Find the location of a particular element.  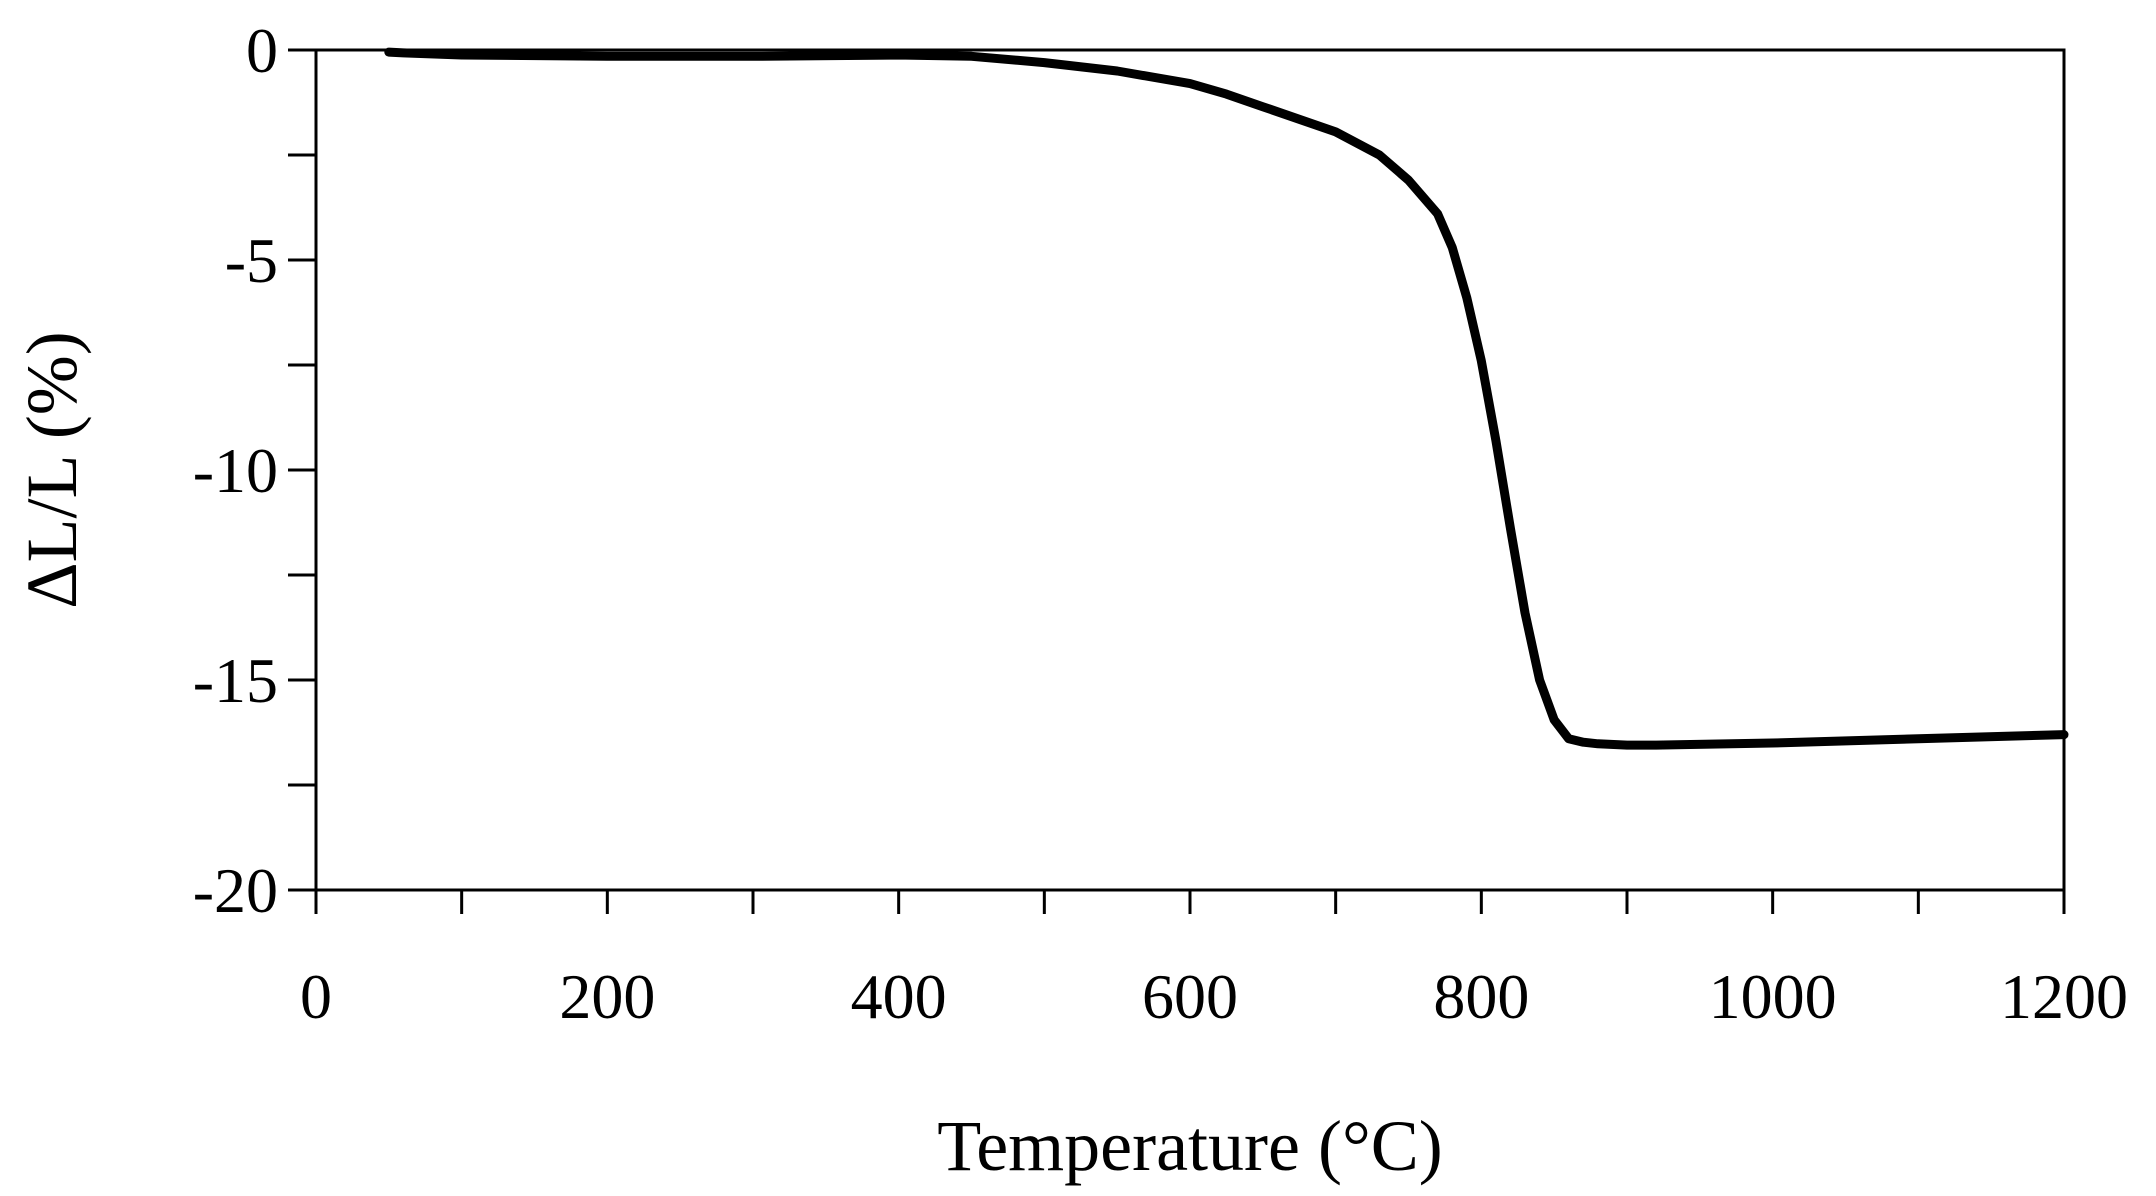

y-tick-label: -10 is located at coordinates (235, 470).